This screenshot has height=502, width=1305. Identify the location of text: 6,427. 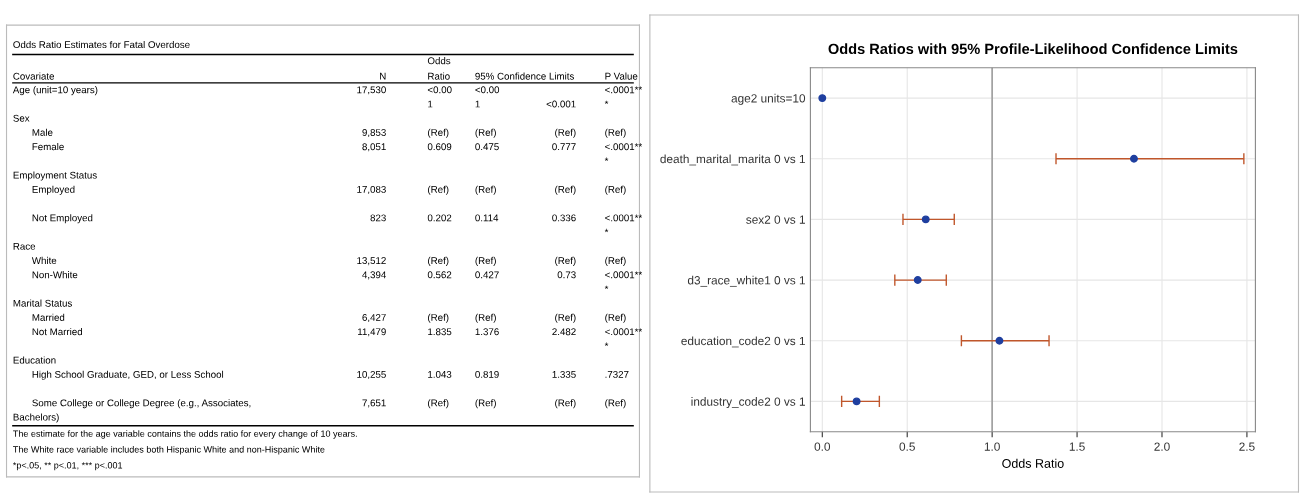
(374, 318).